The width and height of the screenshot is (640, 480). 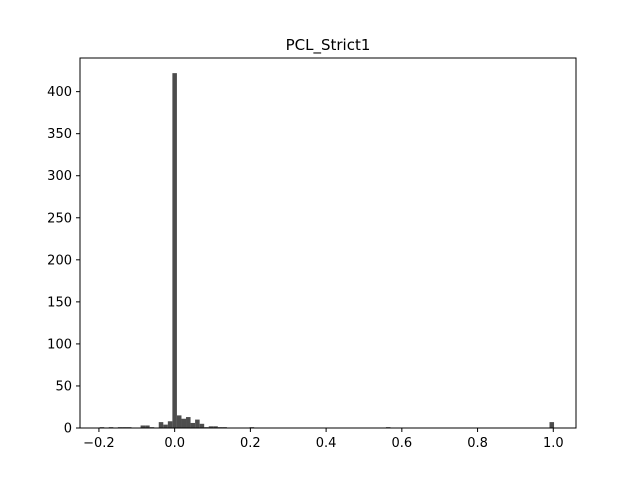 What do you see at coordinates (401, 443) in the screenshot?
I see `x-tick-label: 0.6` at bounding box center [401, 443].